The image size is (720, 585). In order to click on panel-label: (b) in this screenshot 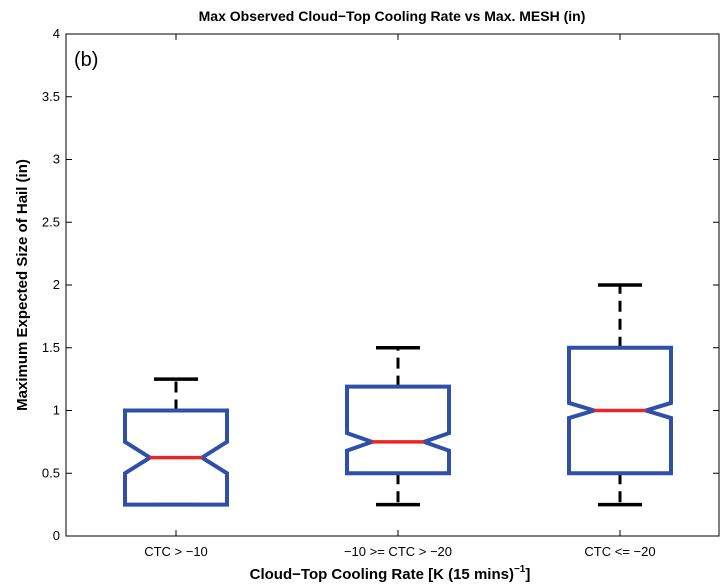, I will do `click(86, 60)`.